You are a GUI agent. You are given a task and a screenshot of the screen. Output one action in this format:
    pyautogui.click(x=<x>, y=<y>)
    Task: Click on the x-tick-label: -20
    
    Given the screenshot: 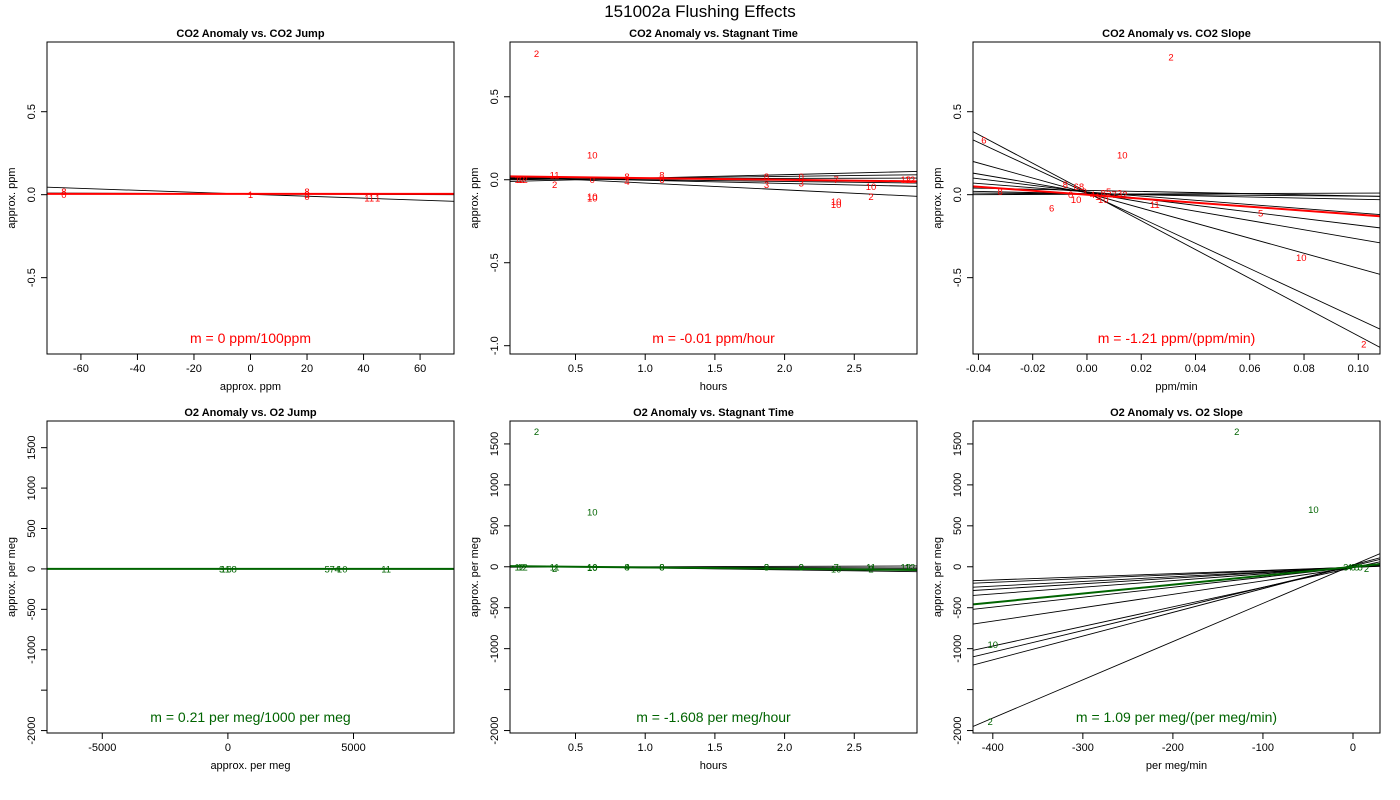 What is the action you would take?
    pyautogui.click(x=194, y=369)
    